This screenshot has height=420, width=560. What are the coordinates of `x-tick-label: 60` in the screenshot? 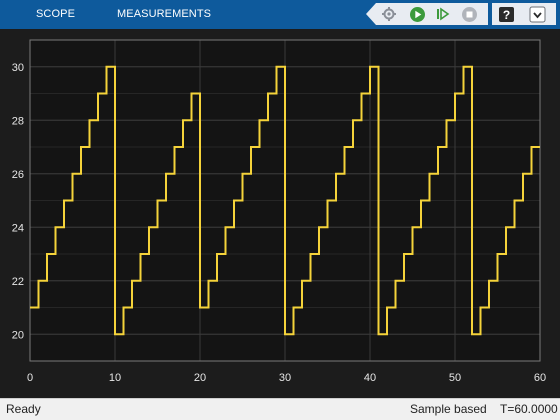 It's located at (540, 378).